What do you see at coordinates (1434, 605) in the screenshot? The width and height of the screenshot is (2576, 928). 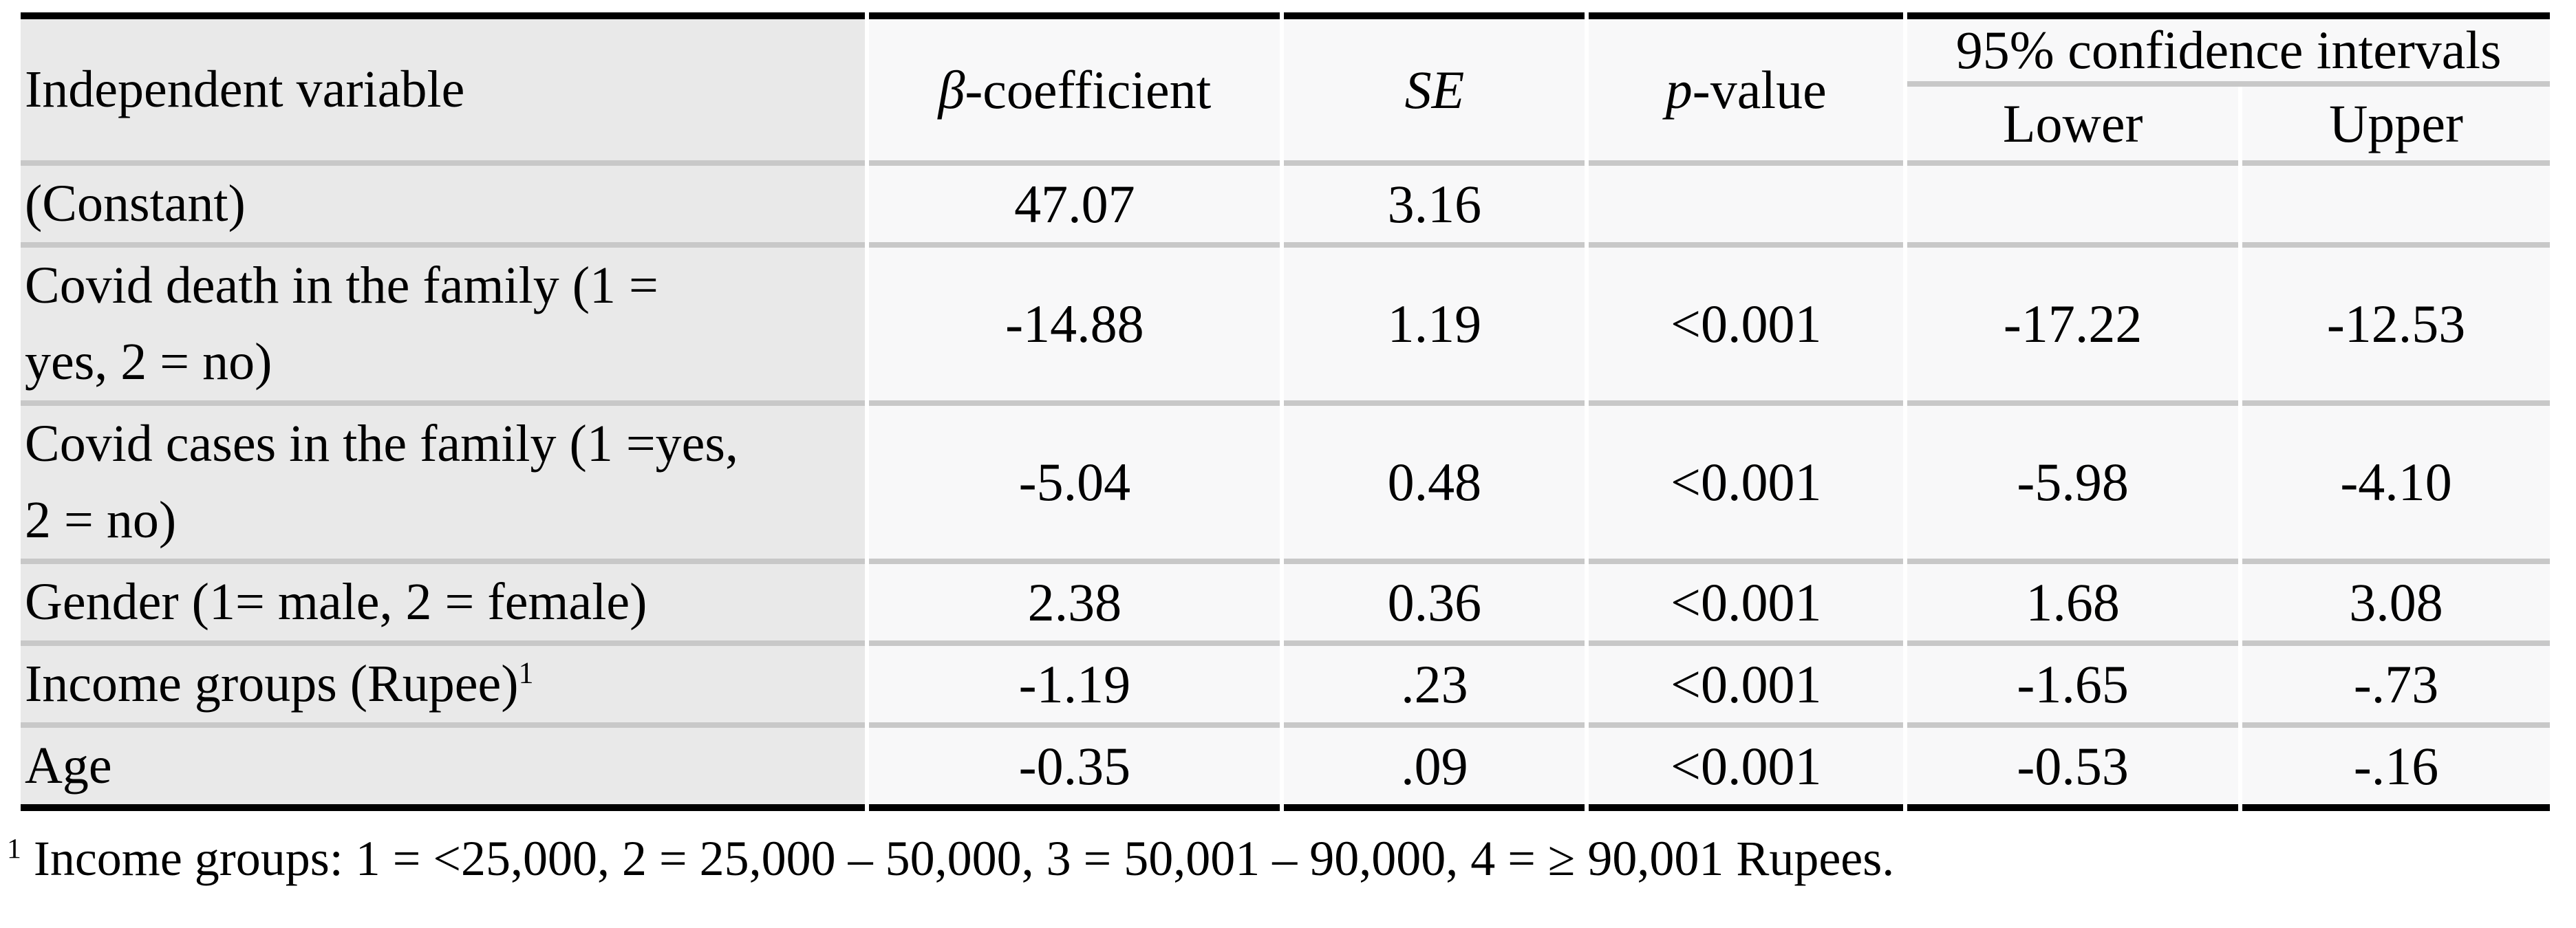 I see `cell-se: 0.36` at bounding box center [1434, 605].